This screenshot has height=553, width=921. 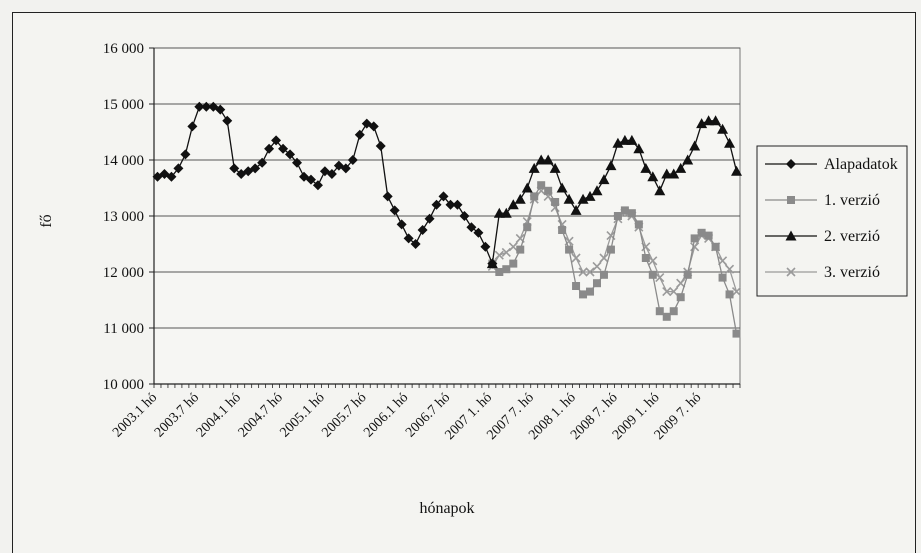 What do you see at coordinates (386, 415) in the screenshot?
I see `x-tick-label: 2006.1 hó` at bounding box center [386, 415].